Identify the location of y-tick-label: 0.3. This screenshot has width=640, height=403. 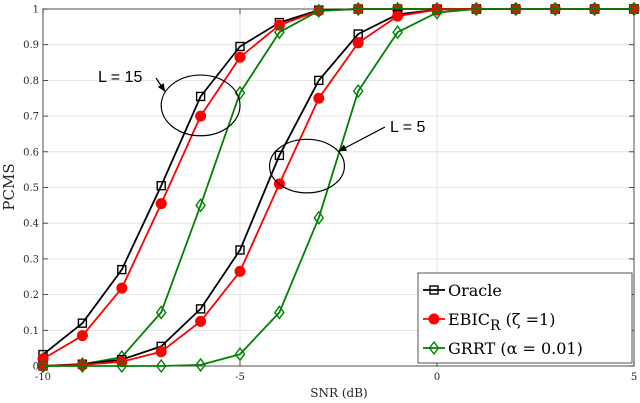
(31, 259).